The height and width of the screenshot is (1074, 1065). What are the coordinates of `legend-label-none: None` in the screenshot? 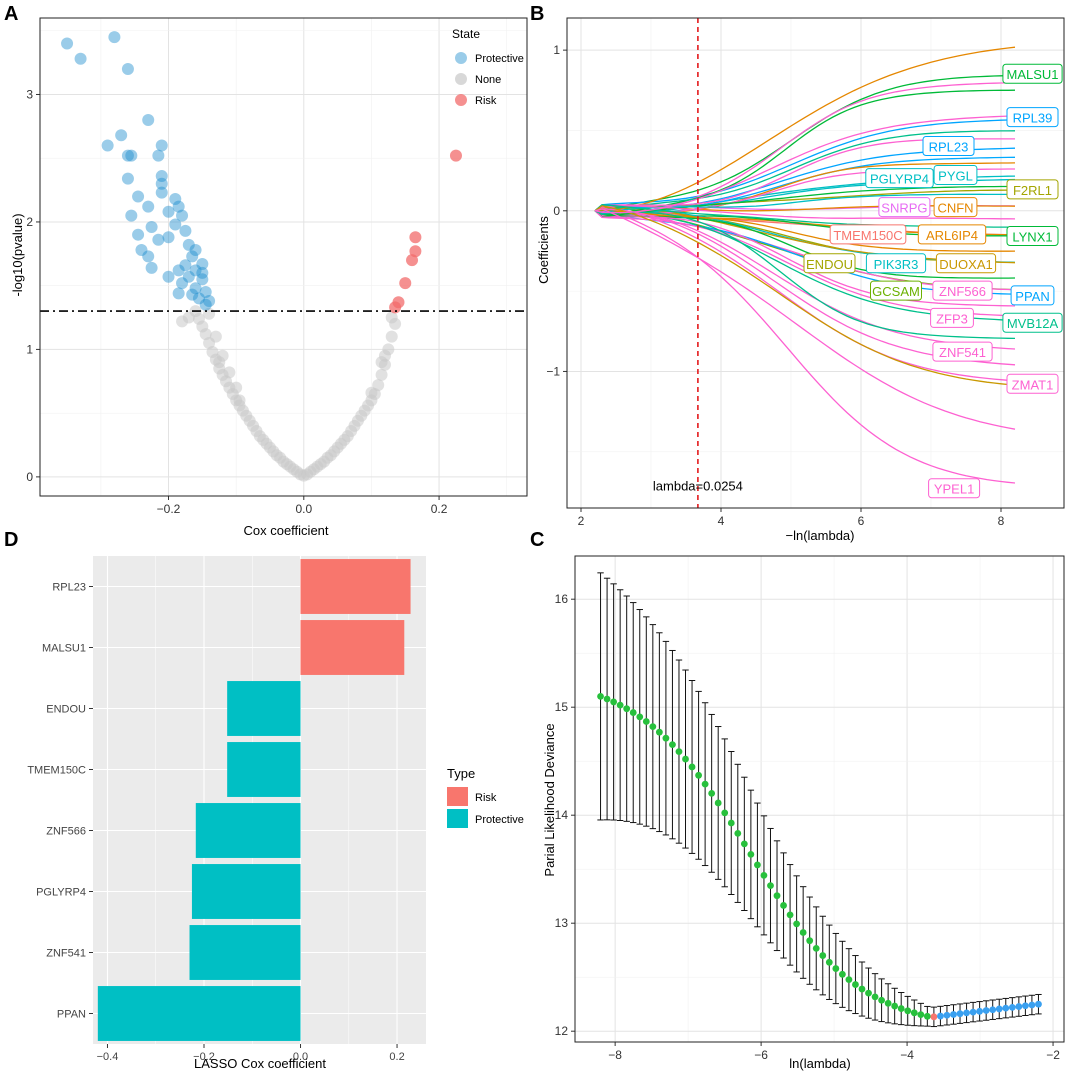 It's located at (488, 80).